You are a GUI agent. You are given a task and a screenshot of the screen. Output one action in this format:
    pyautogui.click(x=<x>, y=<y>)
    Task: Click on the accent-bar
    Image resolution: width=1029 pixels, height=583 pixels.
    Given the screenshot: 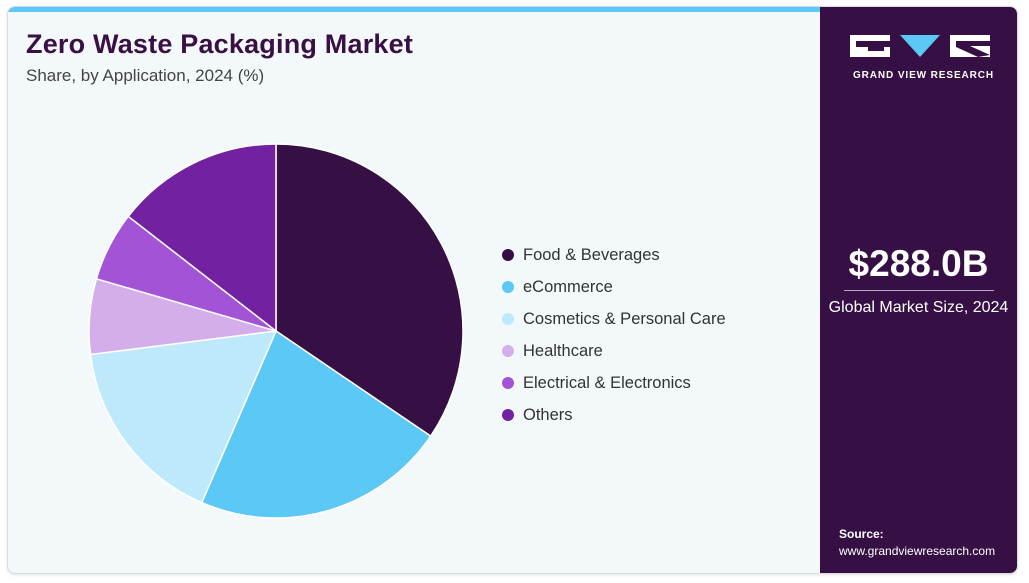 What is the action you would take?
    pyautogui.click(x=414, y=9)
    